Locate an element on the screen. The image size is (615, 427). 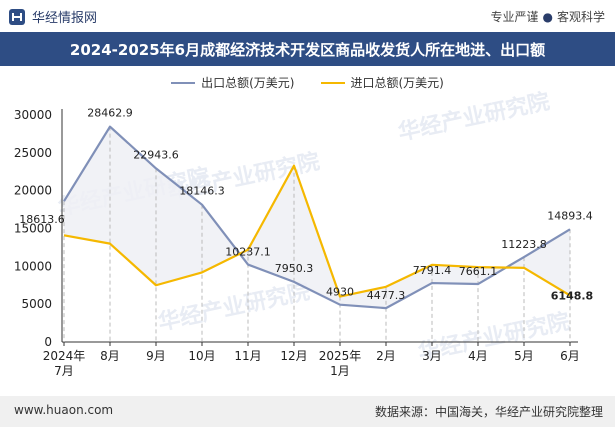
export-data-label: 4930 is located at coordinates (340, 292).